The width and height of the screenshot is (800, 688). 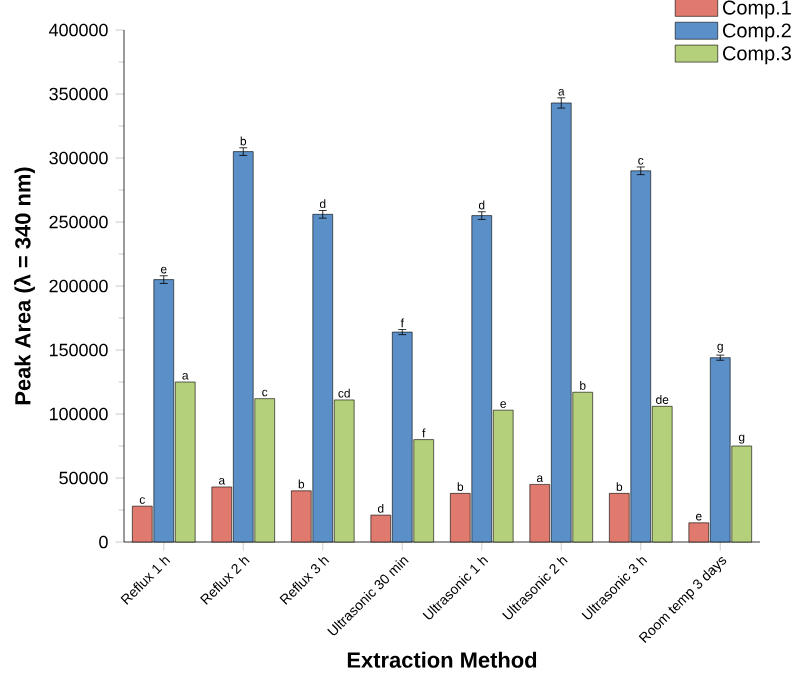 I want to click on legend-label: Comp.3, so click(x=757, y=55).